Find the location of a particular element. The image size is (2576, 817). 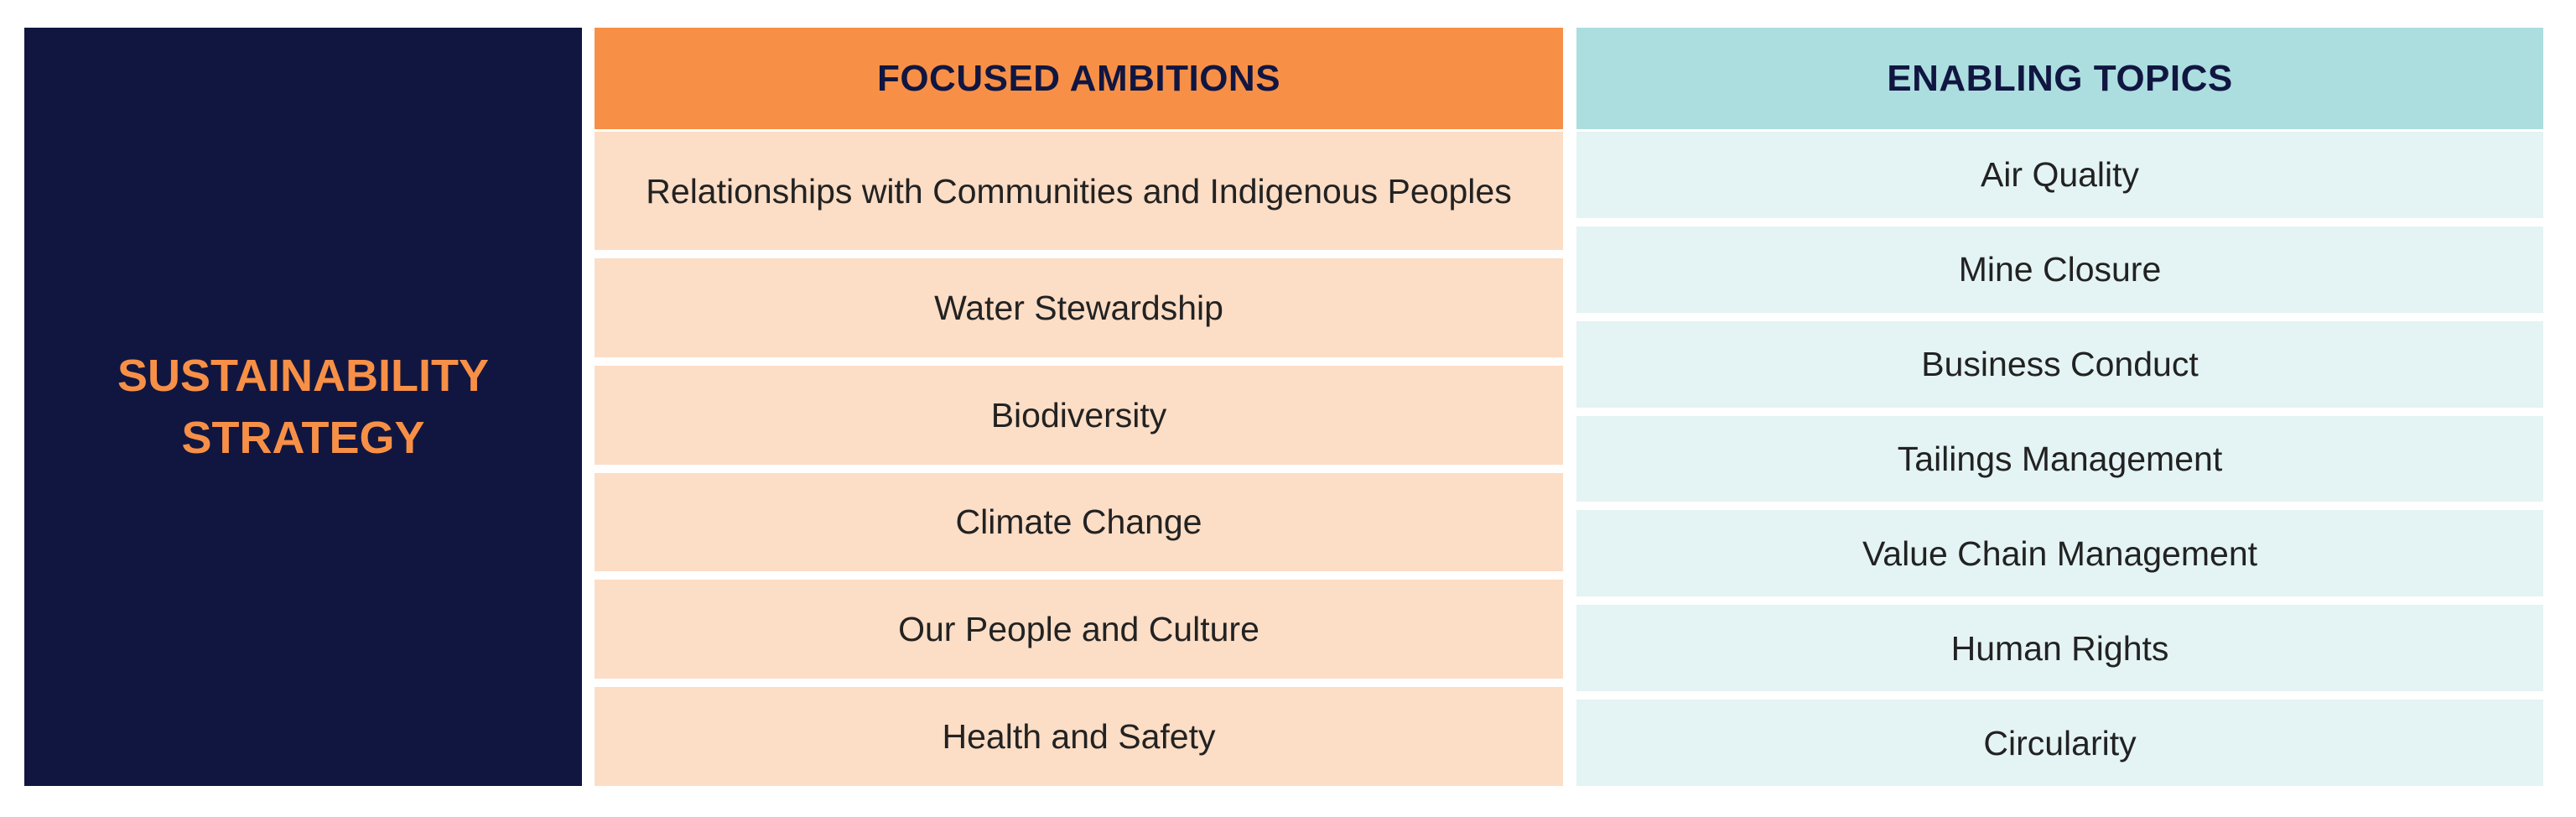

ambition-item: Water Stewardship is located at coordinates (1079, 307).